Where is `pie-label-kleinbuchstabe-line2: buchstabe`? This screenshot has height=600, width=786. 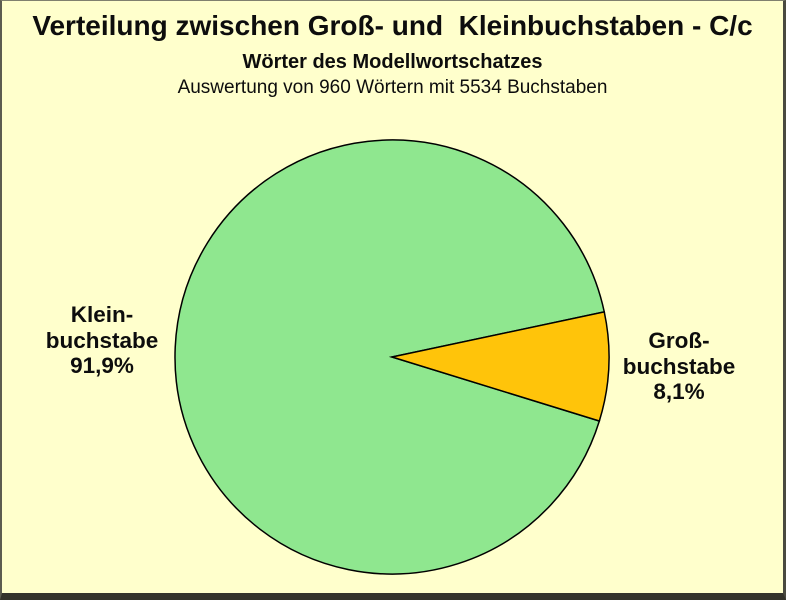
pie-label-kleinbuchstabe-line2: buchstabe is located at coordinates (102, 340).